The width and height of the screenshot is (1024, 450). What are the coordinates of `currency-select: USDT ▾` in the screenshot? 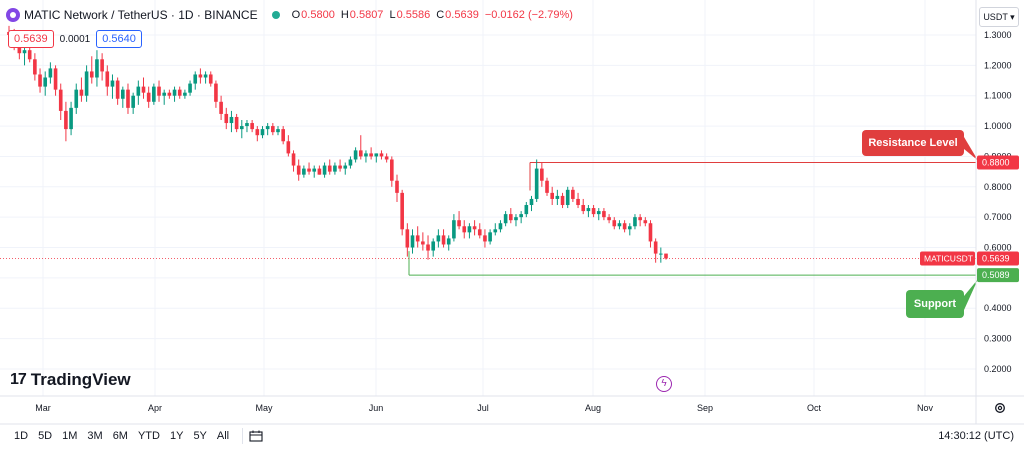 It's located at (999, 17).